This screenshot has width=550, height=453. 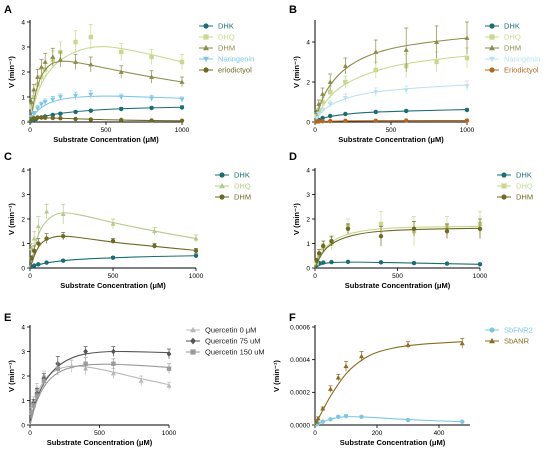 I want to click on y-tick-label: 3, so click(x=308, y=195).